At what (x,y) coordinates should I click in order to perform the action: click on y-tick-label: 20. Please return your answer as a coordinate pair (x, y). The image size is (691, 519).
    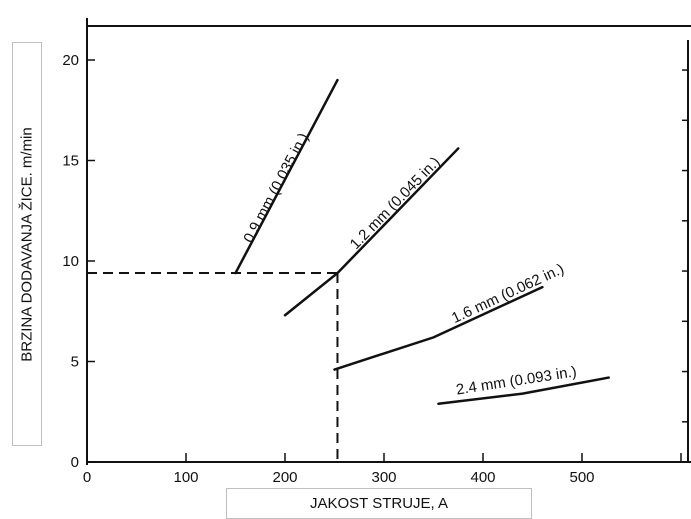
    Looking at the image, I should click on (70, 60).